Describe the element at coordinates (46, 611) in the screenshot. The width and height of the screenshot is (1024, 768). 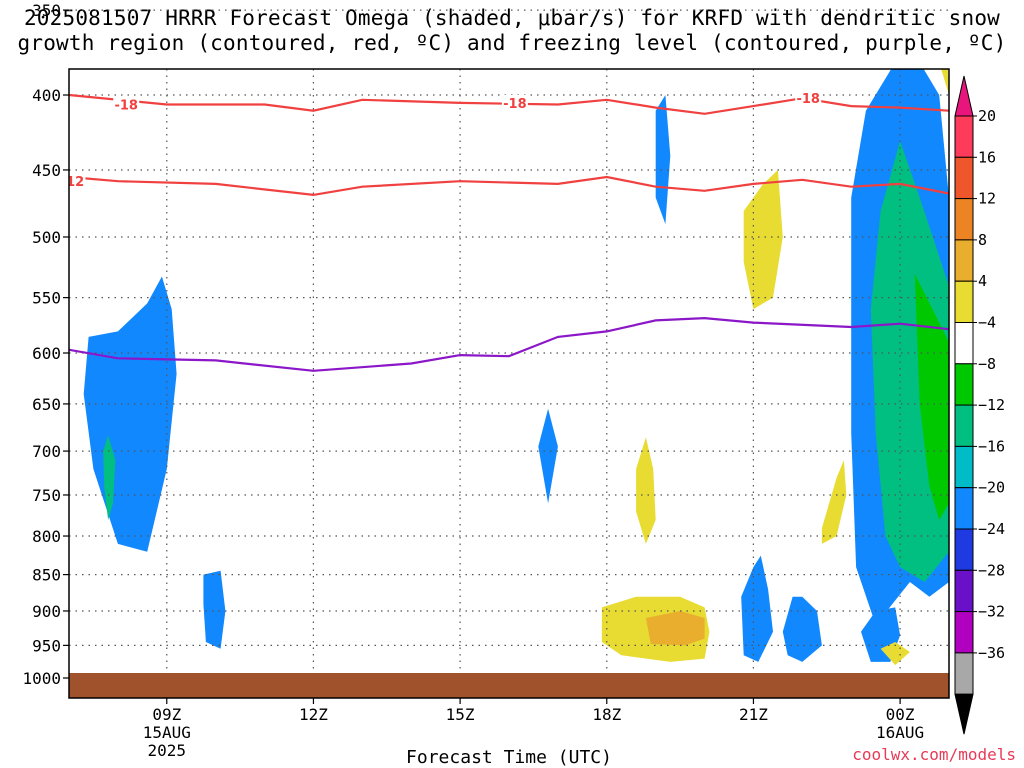
I see `y-tick-label: 900` at that location.